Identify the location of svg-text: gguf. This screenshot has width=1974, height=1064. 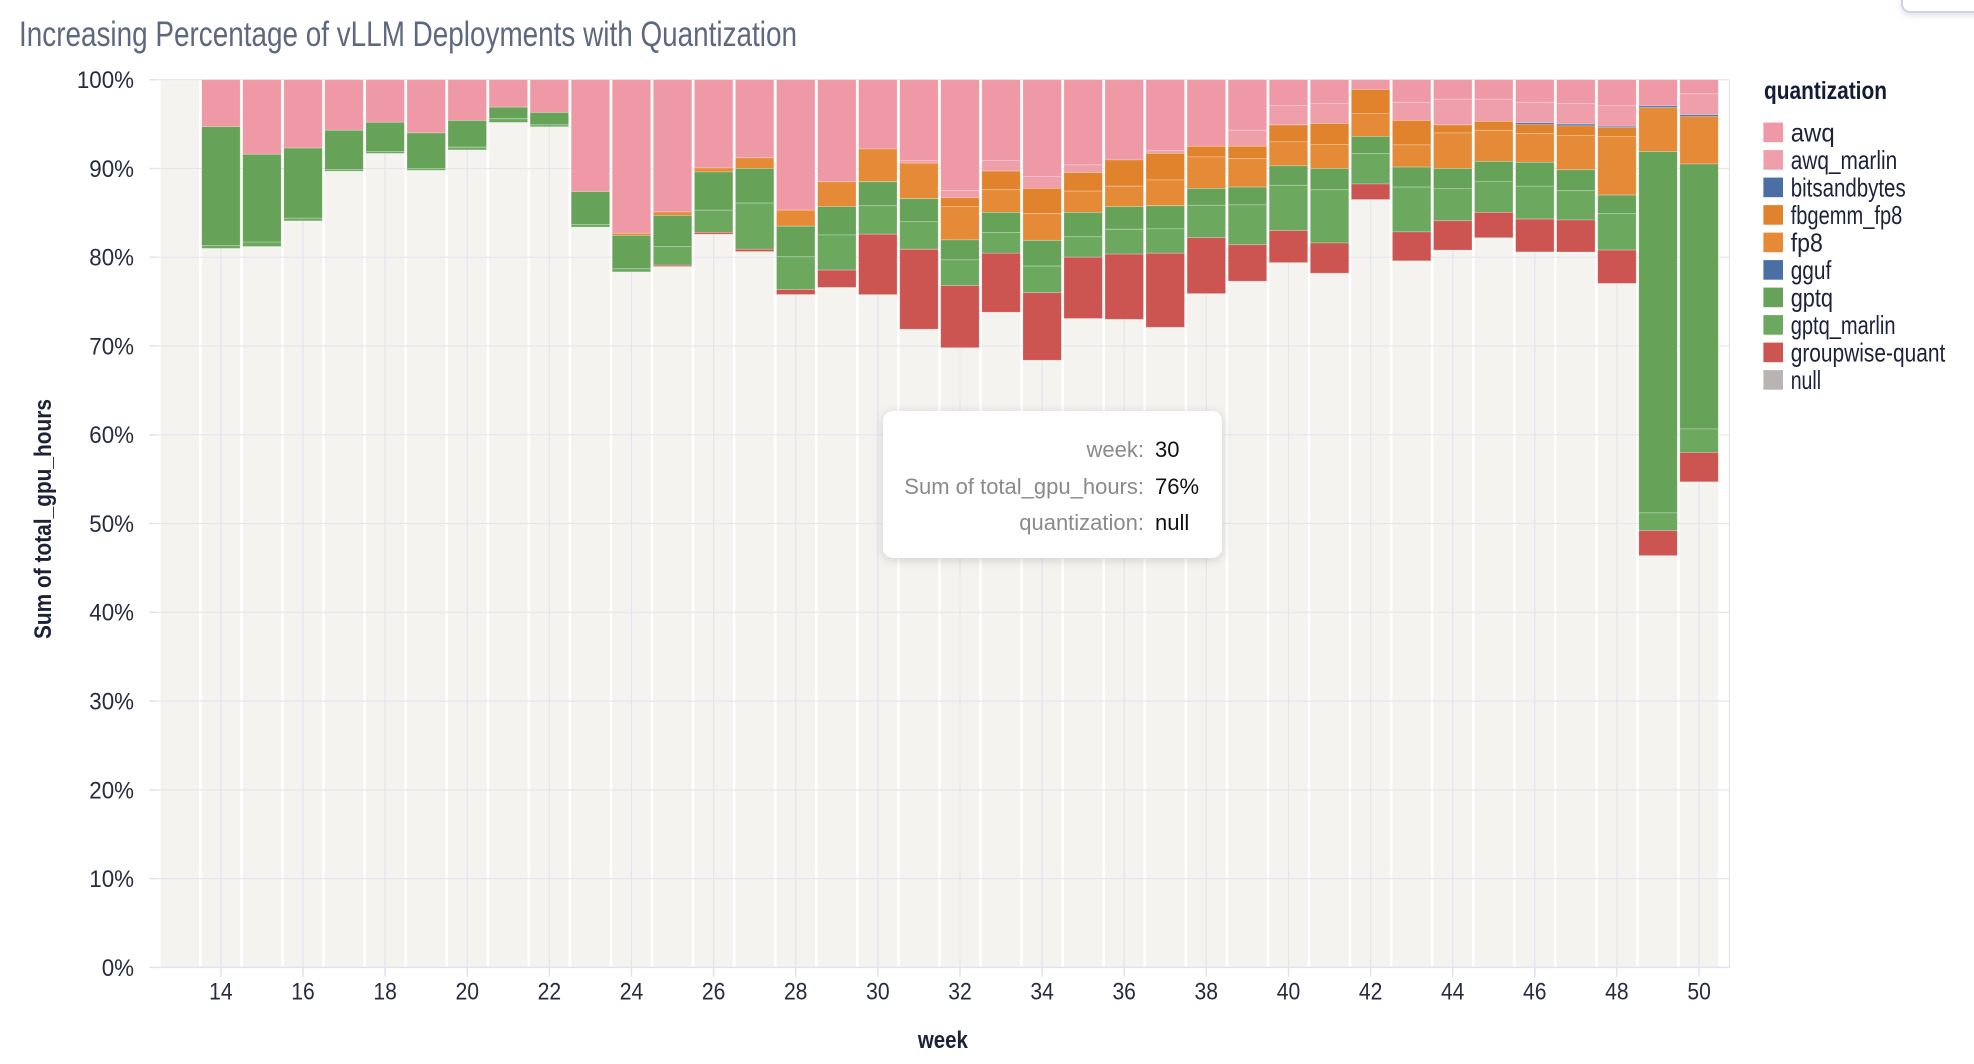
(1811, 270).